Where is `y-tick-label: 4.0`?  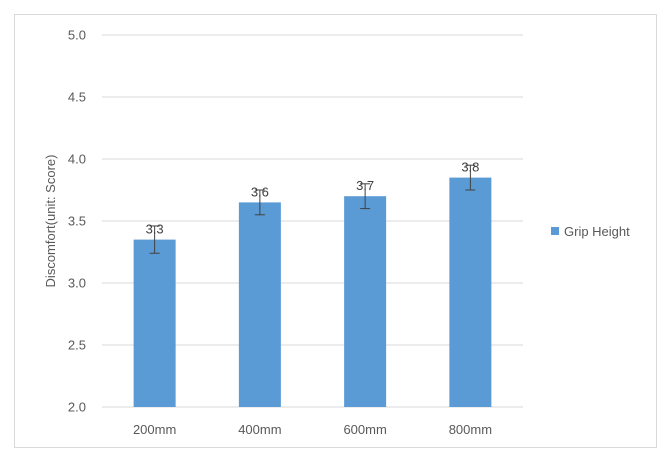
y-tick-label: 4.0 is located at coordinates (77, 159).